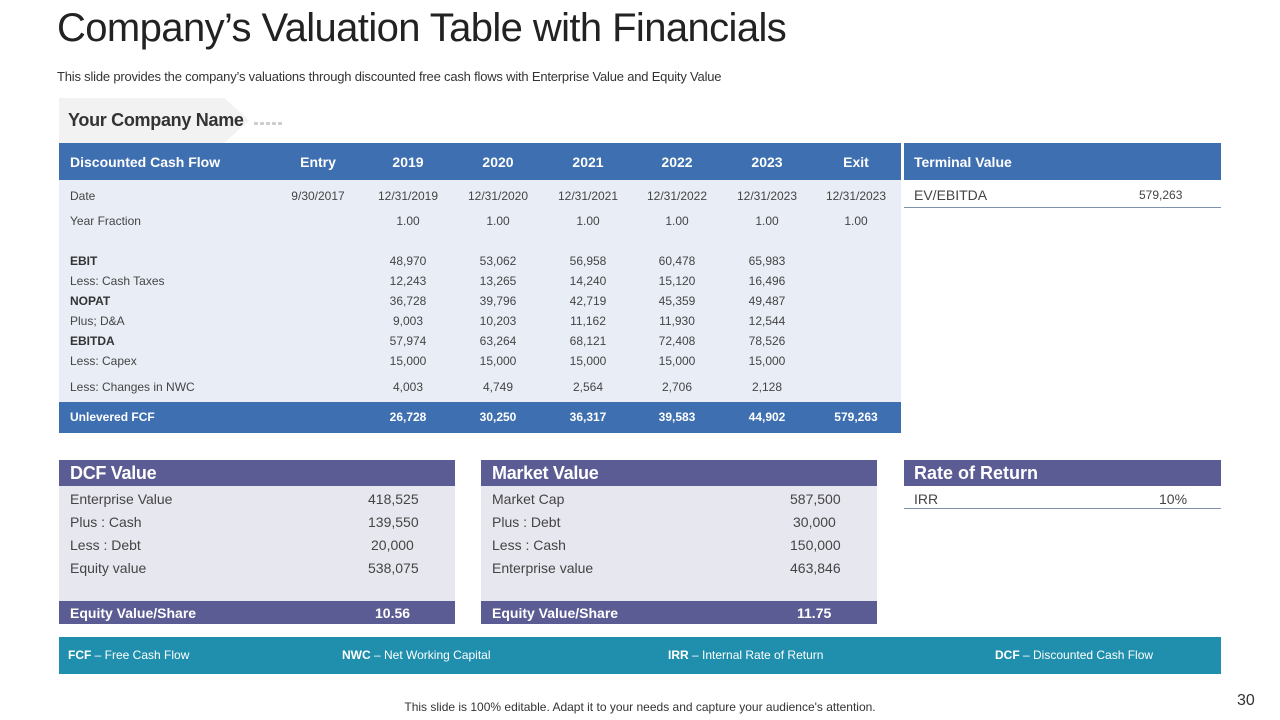 This screenshot has height=720, width=1280. What do you see at coordinates (526, 522) in the screenshot?
I see `market-row-label: Plus : Debt` at bounding box center [526, 522].